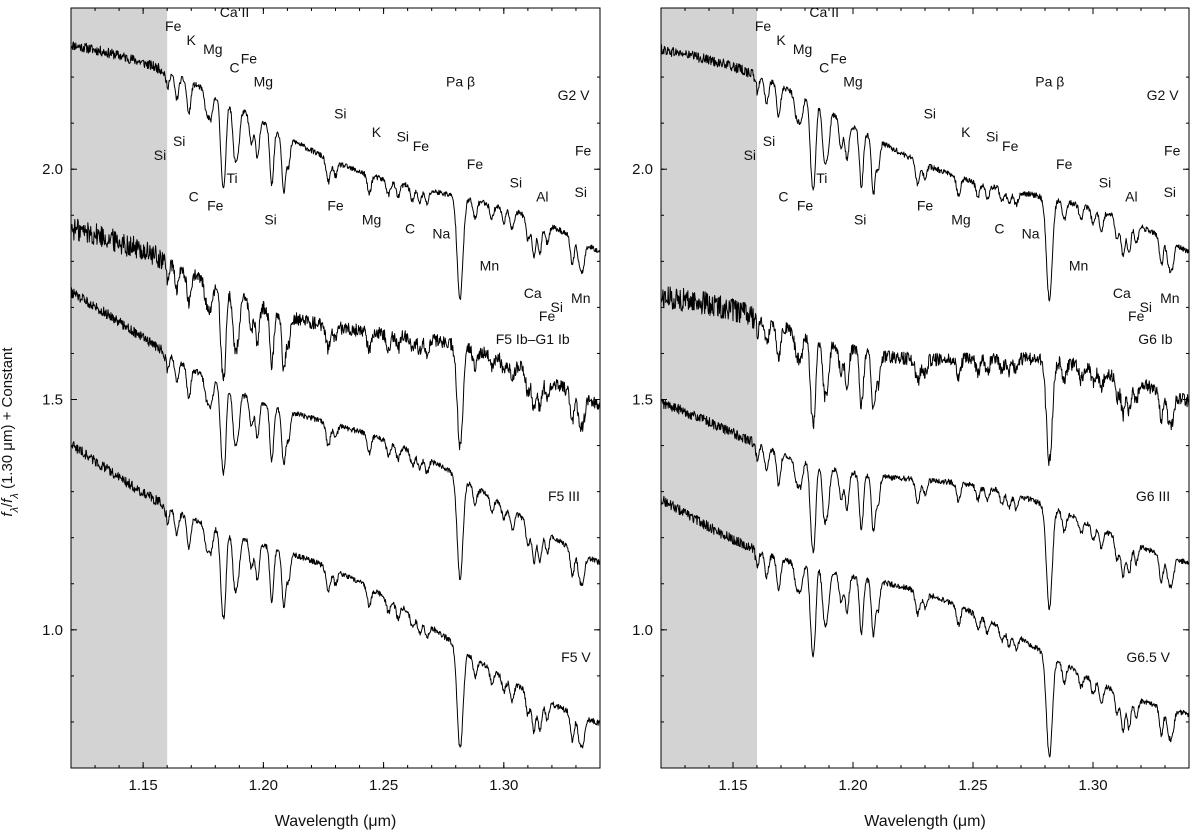 This screenshot has height=837, width=1200. I want to click on series-label: G6 Ib, so click(1155, 339).